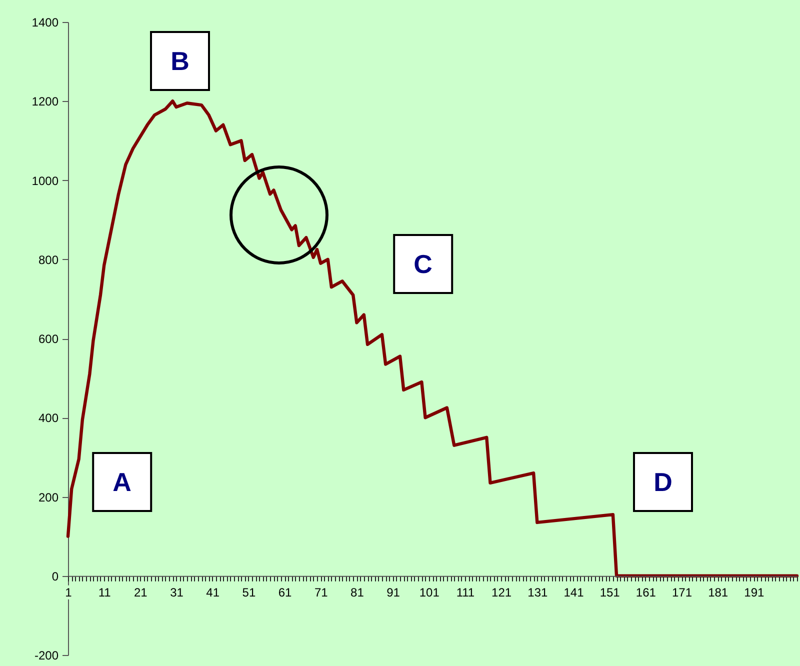 The width and height of the screenshot is (800, 666). I want to click on x-tick-label: 11, so click(105, 592).